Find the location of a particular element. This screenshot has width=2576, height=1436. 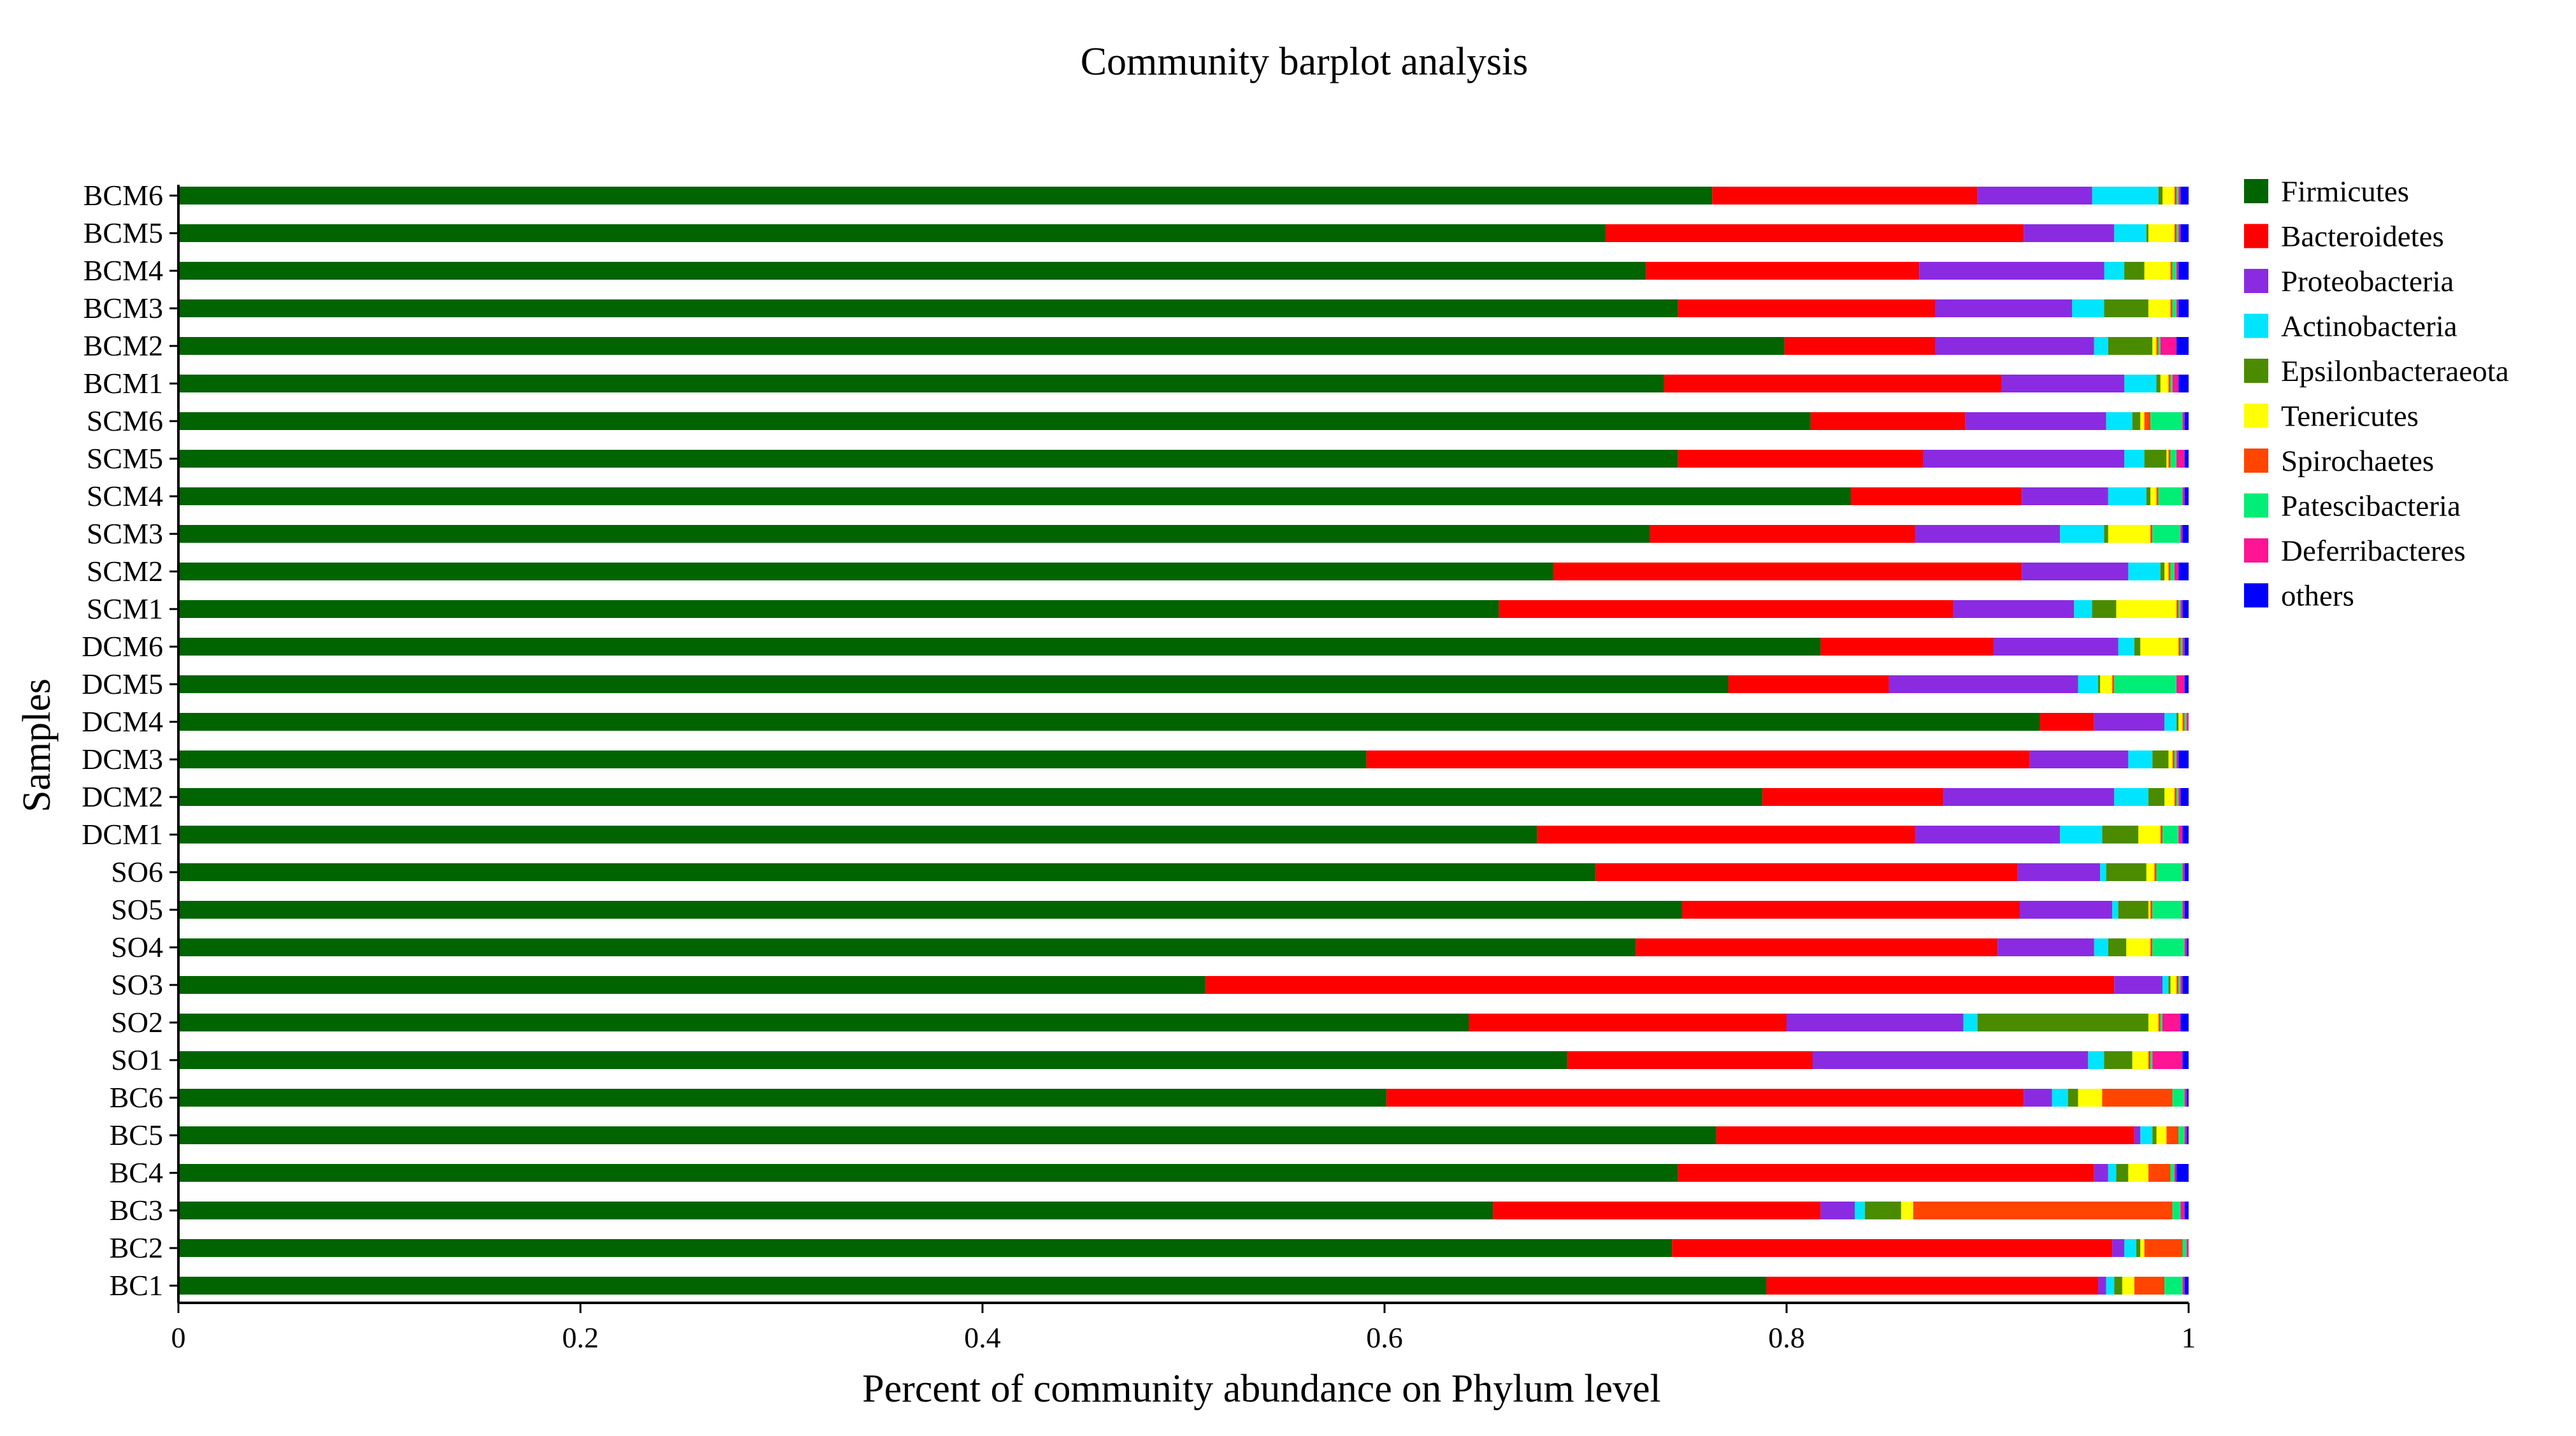

legend-swatch-actinobacteria is located at coordinates (2256, 325).